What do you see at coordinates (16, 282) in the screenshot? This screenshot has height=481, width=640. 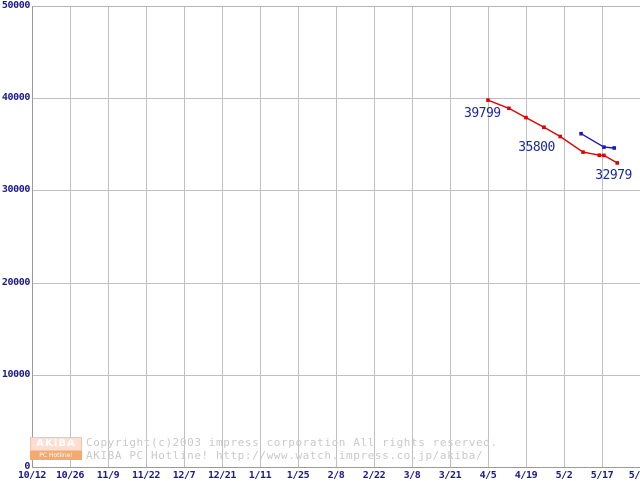 I see `y-axis-tick-label: 20000` at bounding box center [16, 282].